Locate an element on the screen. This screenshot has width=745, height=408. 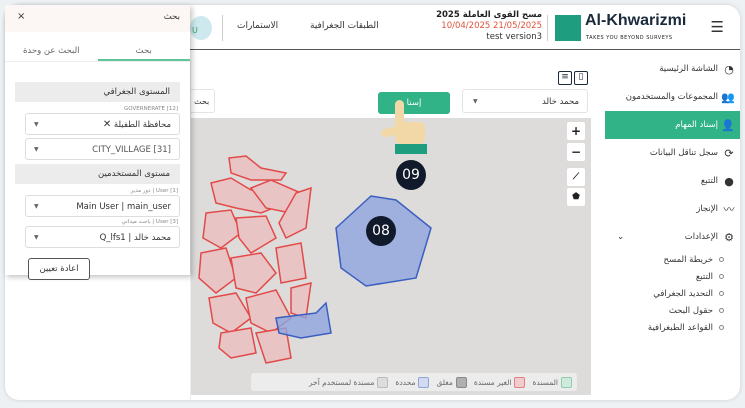
logo-name: Al-Khwarizmi is located at coordinates (636, 20).